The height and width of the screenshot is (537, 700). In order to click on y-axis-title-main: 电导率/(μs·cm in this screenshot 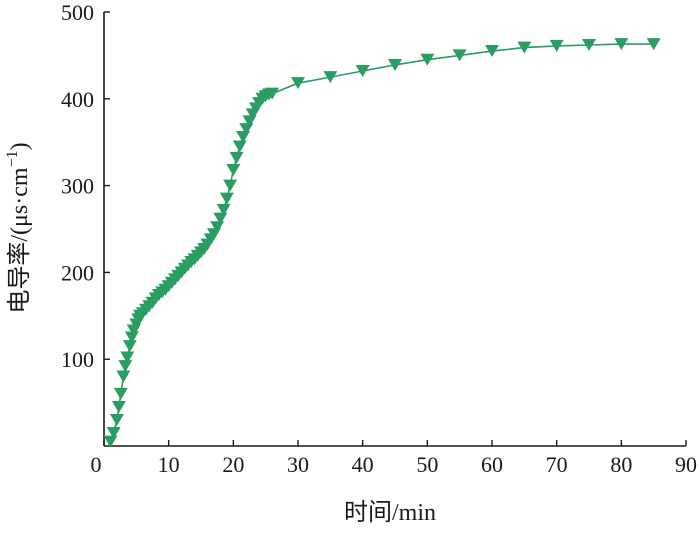, I will do `click(19, 240)`.